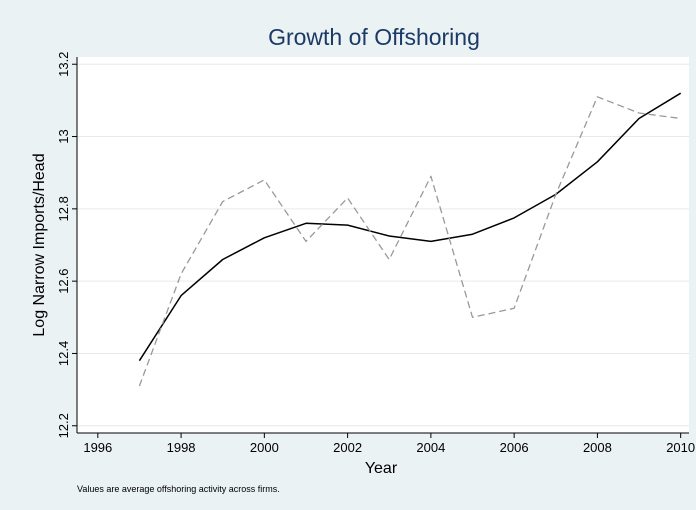 The width and height of the screenshot is (696, 510). What do you see at coordinates (63, 425) in the screenshot?
I see `y-tick-label: 12.2` at bounding box center [63, 425].